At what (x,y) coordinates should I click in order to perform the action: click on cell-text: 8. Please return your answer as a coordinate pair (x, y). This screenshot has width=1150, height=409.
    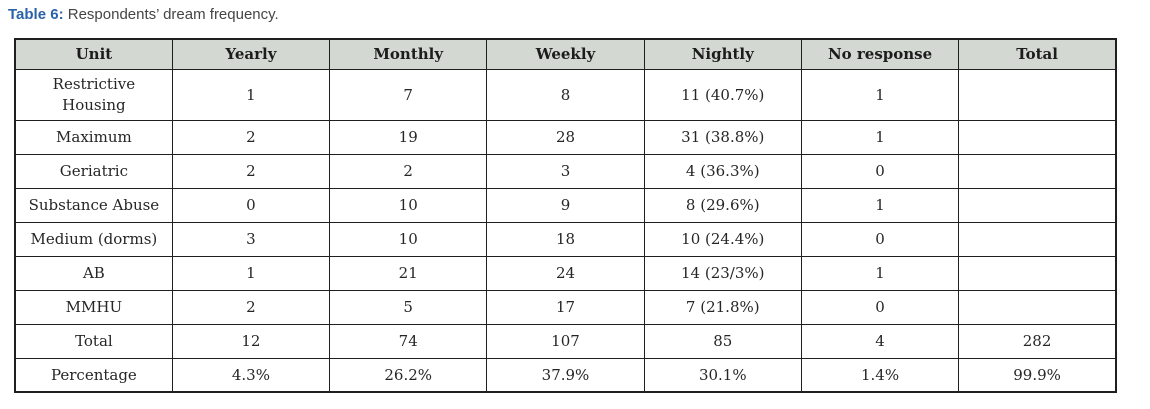
    Looking at the image, I should click on (565, 94).